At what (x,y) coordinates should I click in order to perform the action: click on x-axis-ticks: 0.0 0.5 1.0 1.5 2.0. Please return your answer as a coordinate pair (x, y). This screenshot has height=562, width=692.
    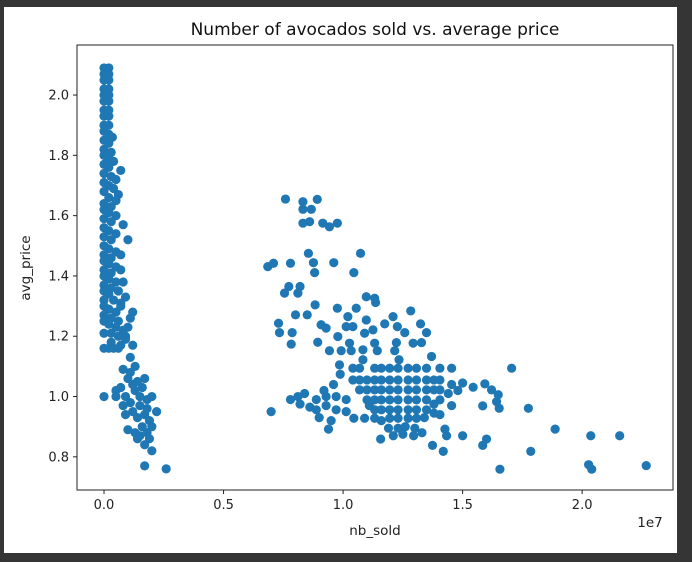
    Looking at the image, I should click on (343, 501).